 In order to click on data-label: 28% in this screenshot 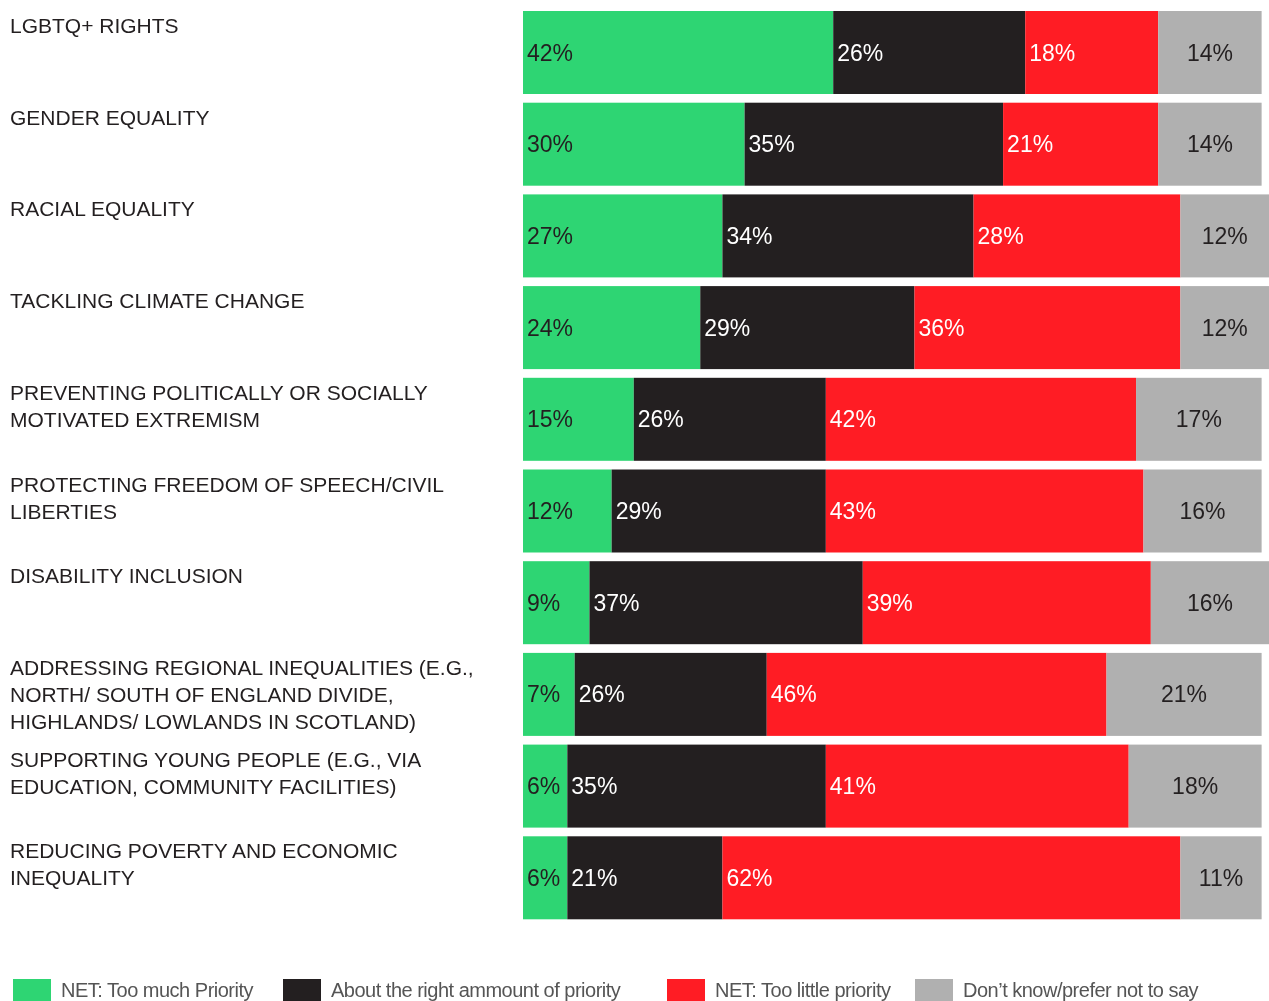, I will do `click(1000, 235)`.